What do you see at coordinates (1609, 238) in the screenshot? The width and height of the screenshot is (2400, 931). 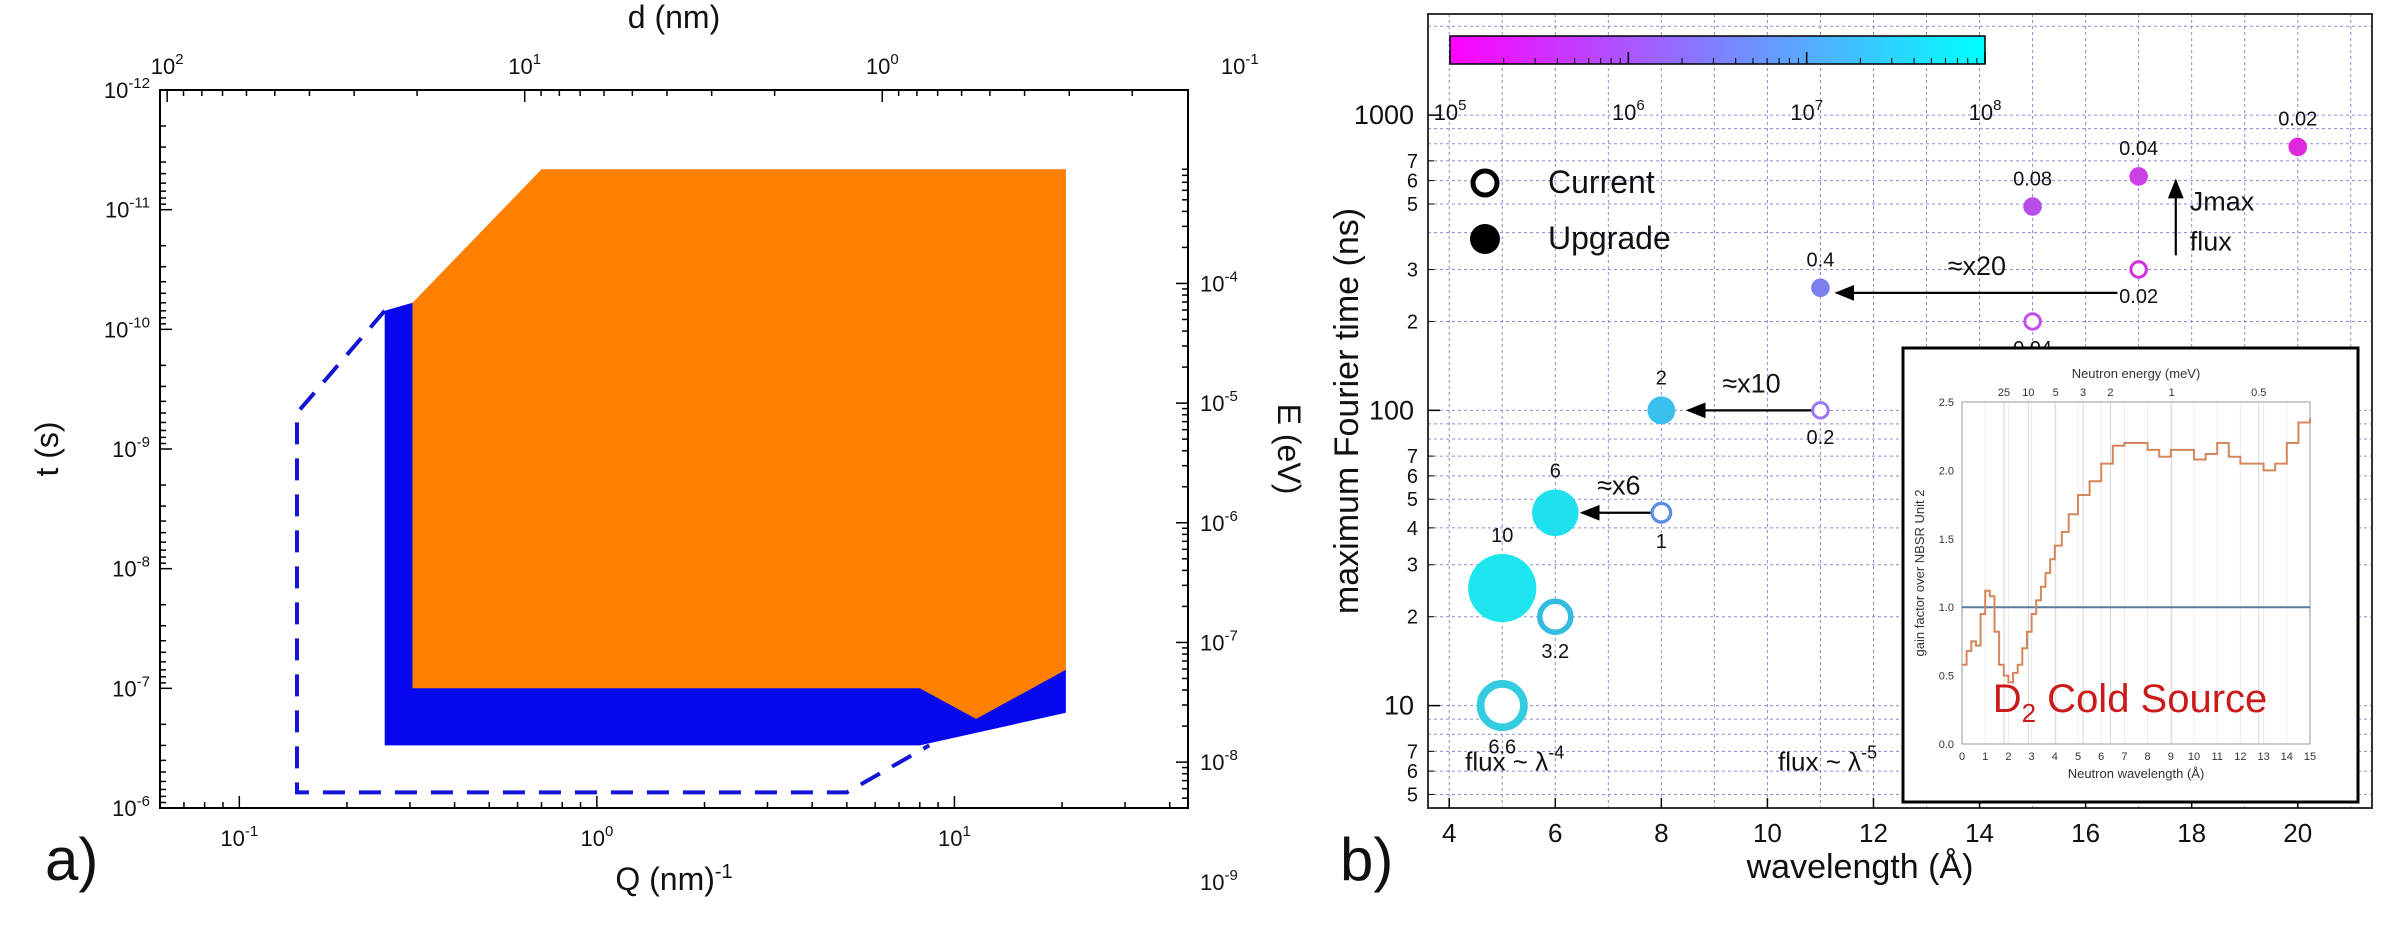 I see `legend-label: Upgrade` at bounding box center [1609, 238].